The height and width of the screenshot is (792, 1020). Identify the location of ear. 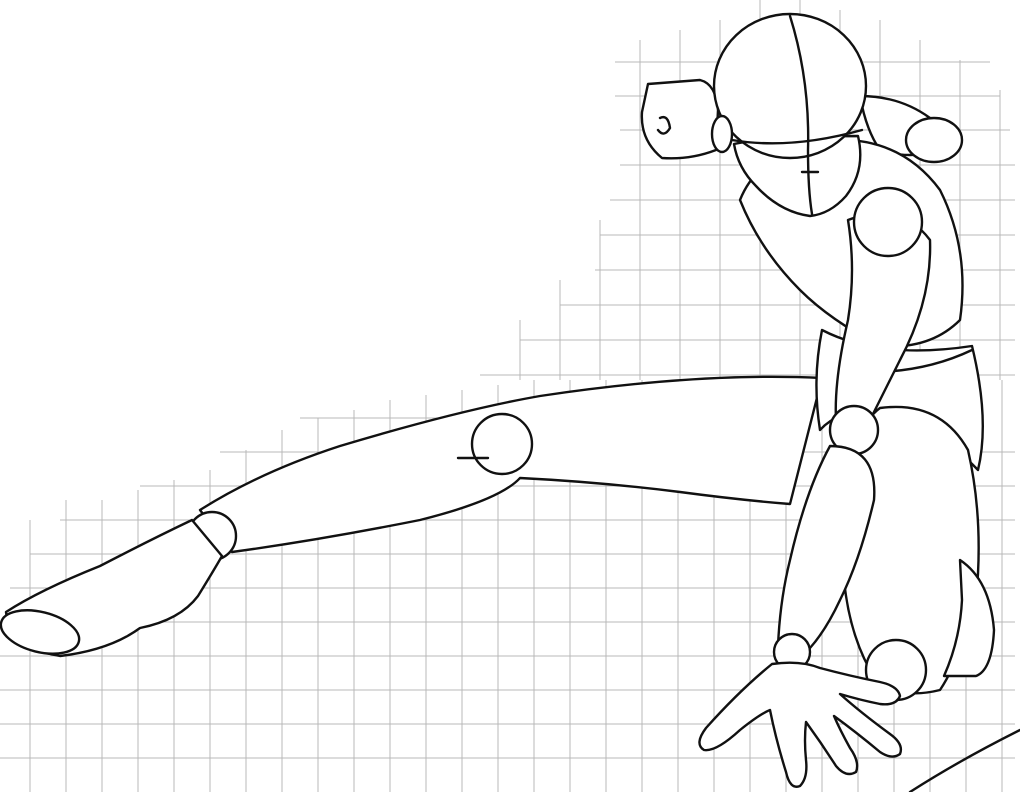
(722, 134).